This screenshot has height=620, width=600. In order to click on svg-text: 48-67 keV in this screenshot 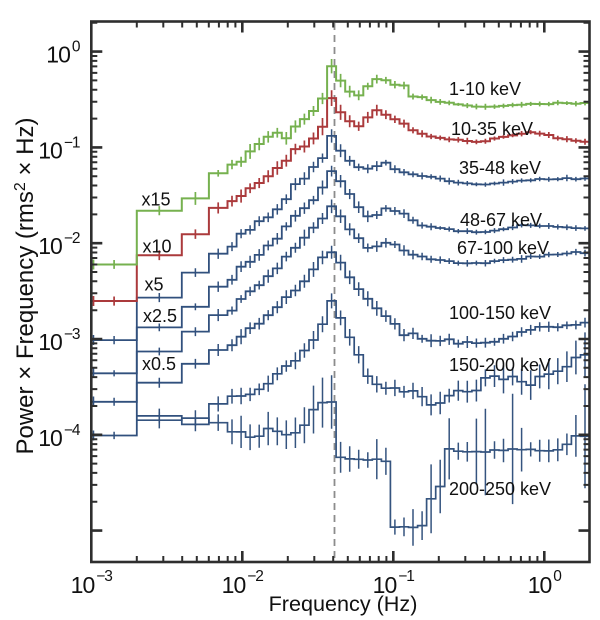, I will do `click(501, 220)`.